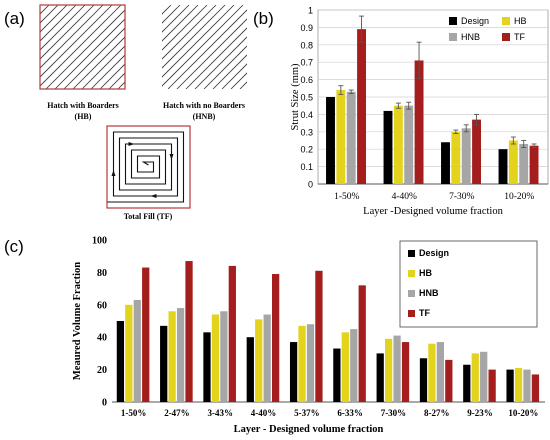  What do you see at coordinates (14, 18) in the screenshot?
I see `panel-a-label: (a)` at bounding box center [14, 18].